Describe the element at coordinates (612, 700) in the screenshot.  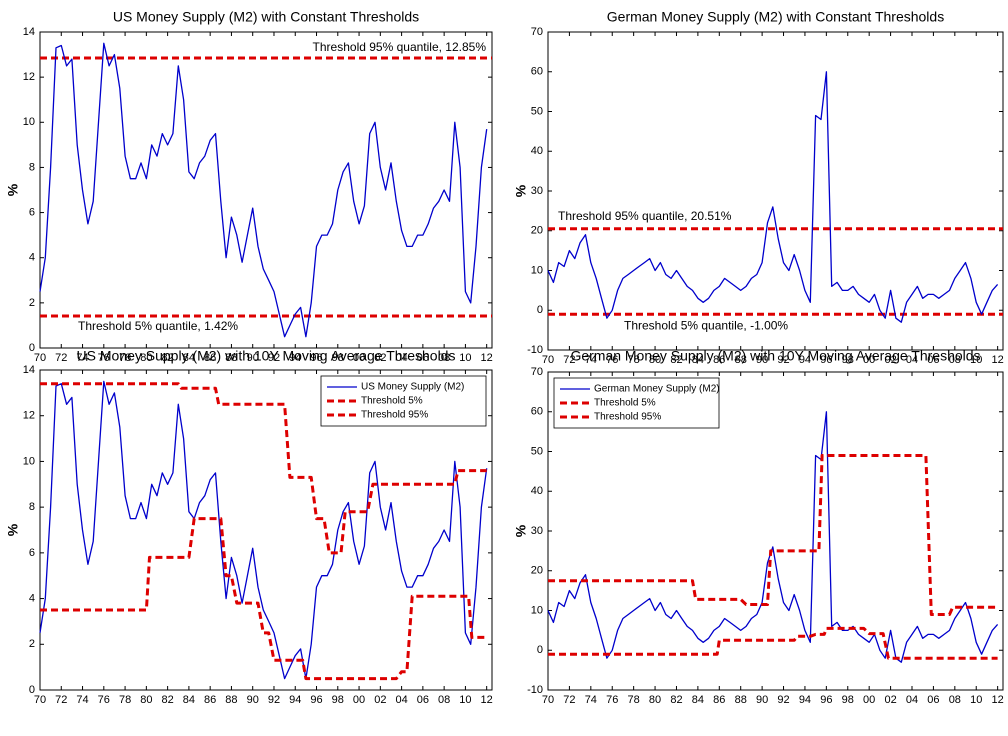
I see `x-tick-label: 76` at that location.